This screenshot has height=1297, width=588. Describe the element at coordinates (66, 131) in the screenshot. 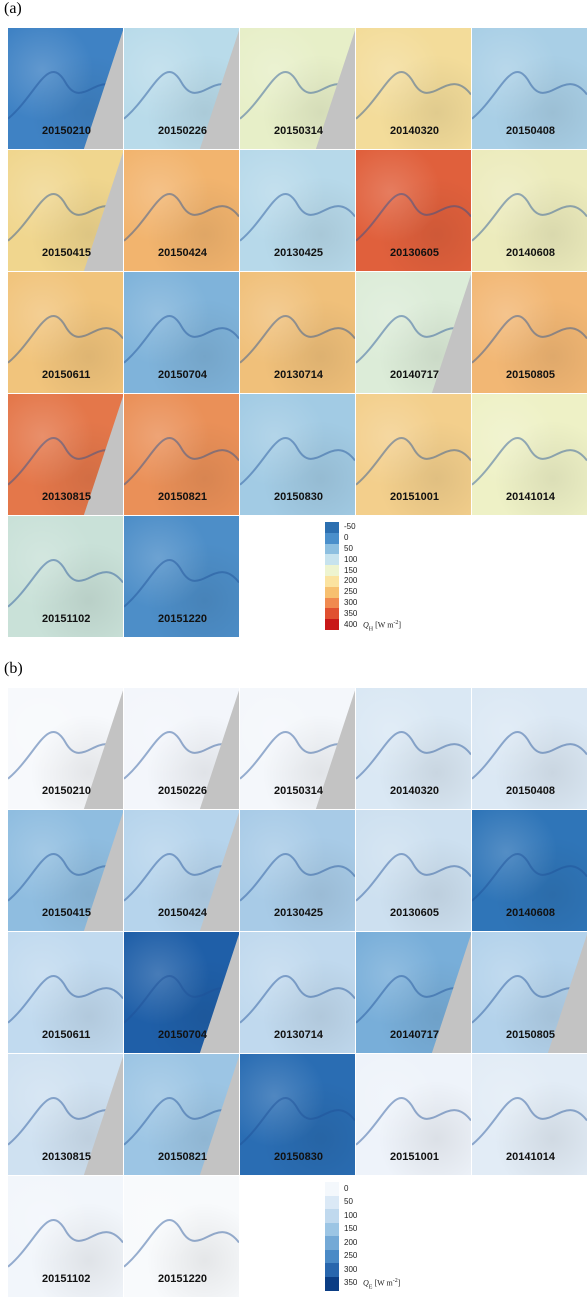

I see `tile-date: 20150210` at that location.